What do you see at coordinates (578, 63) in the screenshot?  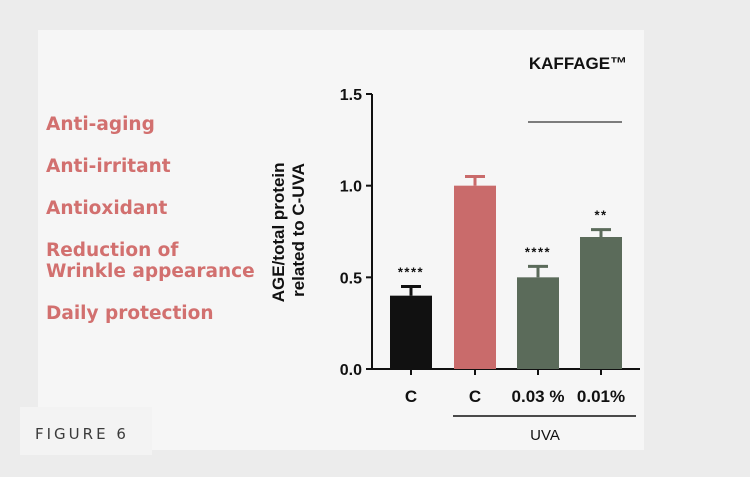 I see `chart-title: KAFFAGE™` at bounding box center [578, 63].